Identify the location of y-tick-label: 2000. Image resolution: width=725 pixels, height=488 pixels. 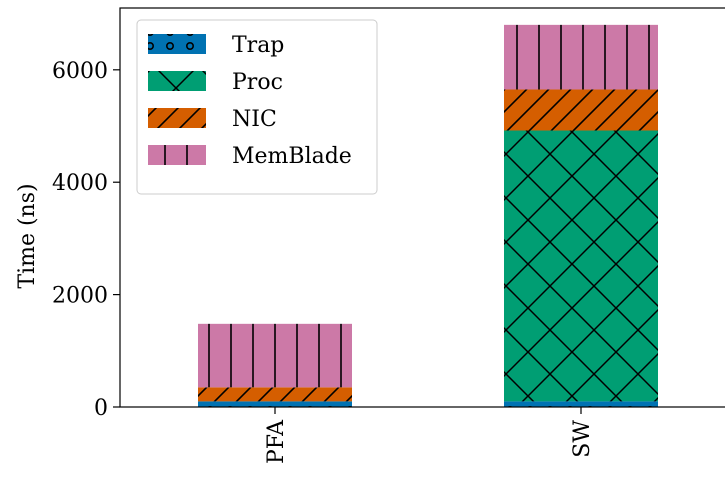
(80, 296).